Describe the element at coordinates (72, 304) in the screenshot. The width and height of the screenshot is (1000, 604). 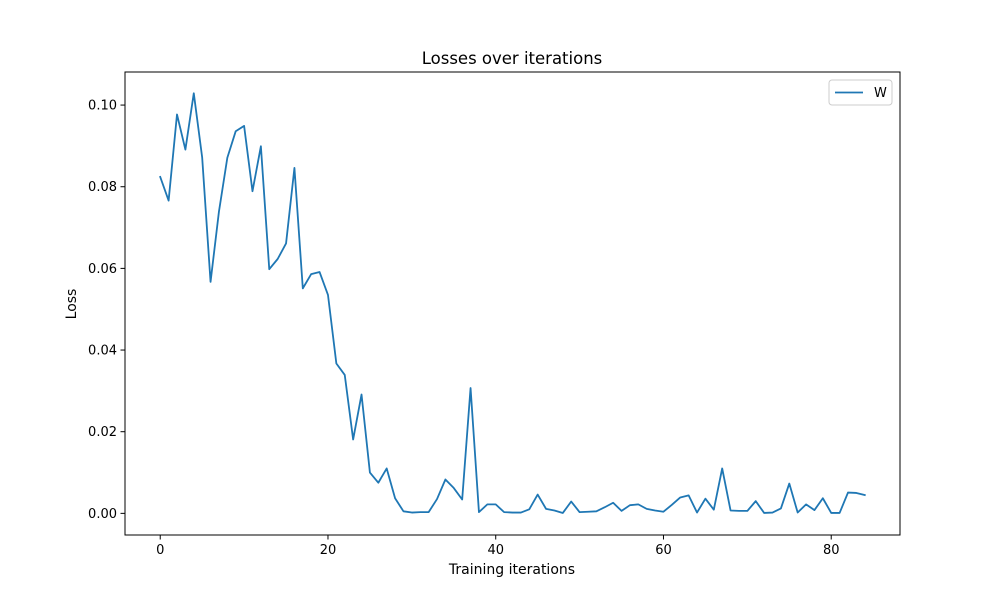
I see `y-axis-label: Loss` at that location.